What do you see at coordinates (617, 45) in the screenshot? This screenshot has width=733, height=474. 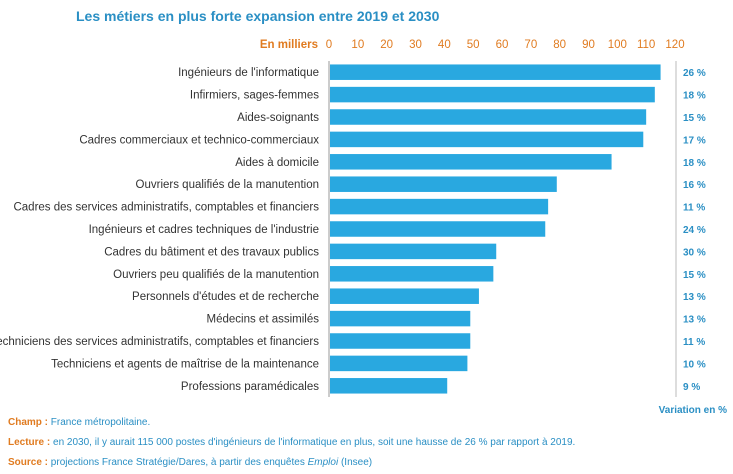 I see `x-tick-label: 100` at bounding box center [617, 45].